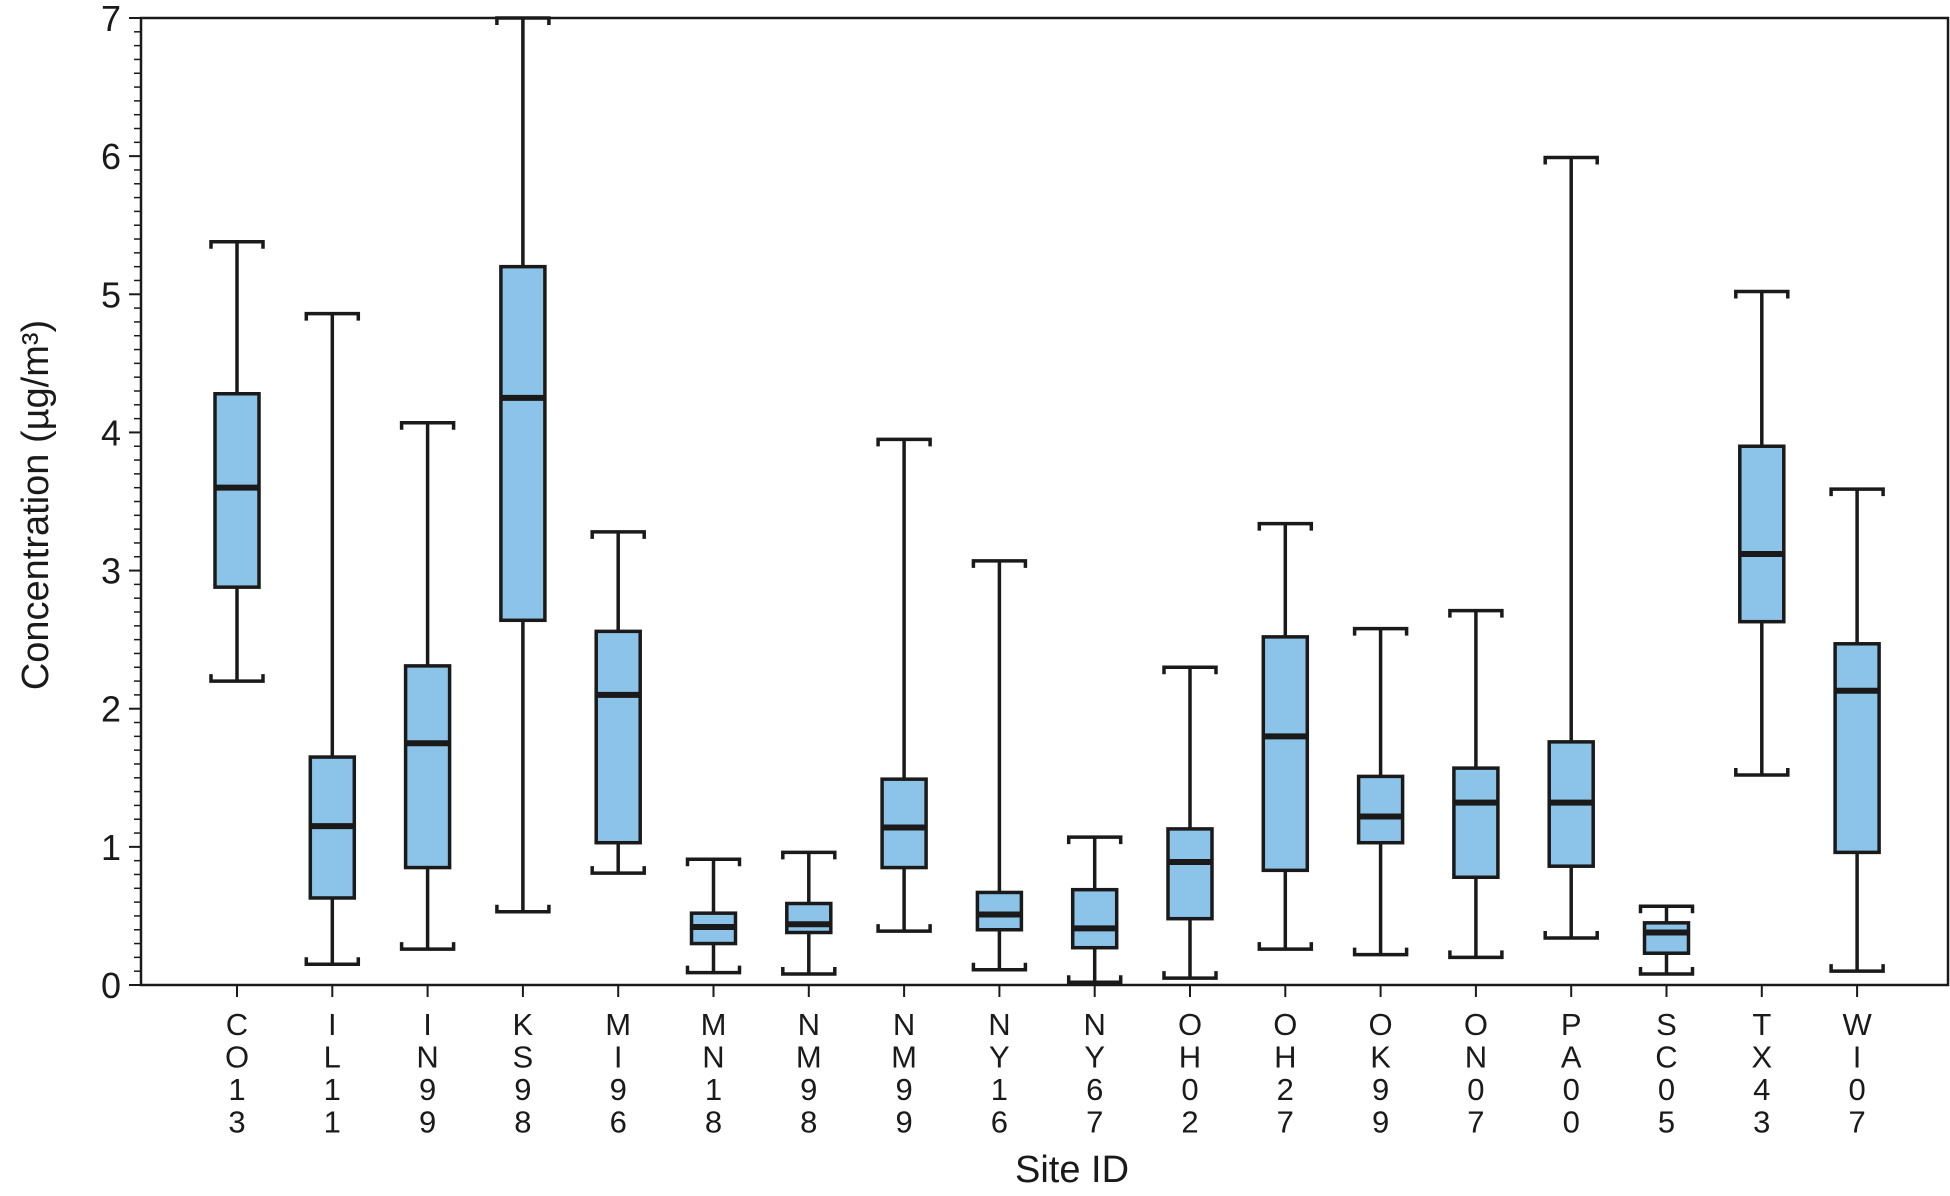 Image resolution: width=1950 pixels, height=1196 pixels. I want to click on box-mi96, so click(618, 702).